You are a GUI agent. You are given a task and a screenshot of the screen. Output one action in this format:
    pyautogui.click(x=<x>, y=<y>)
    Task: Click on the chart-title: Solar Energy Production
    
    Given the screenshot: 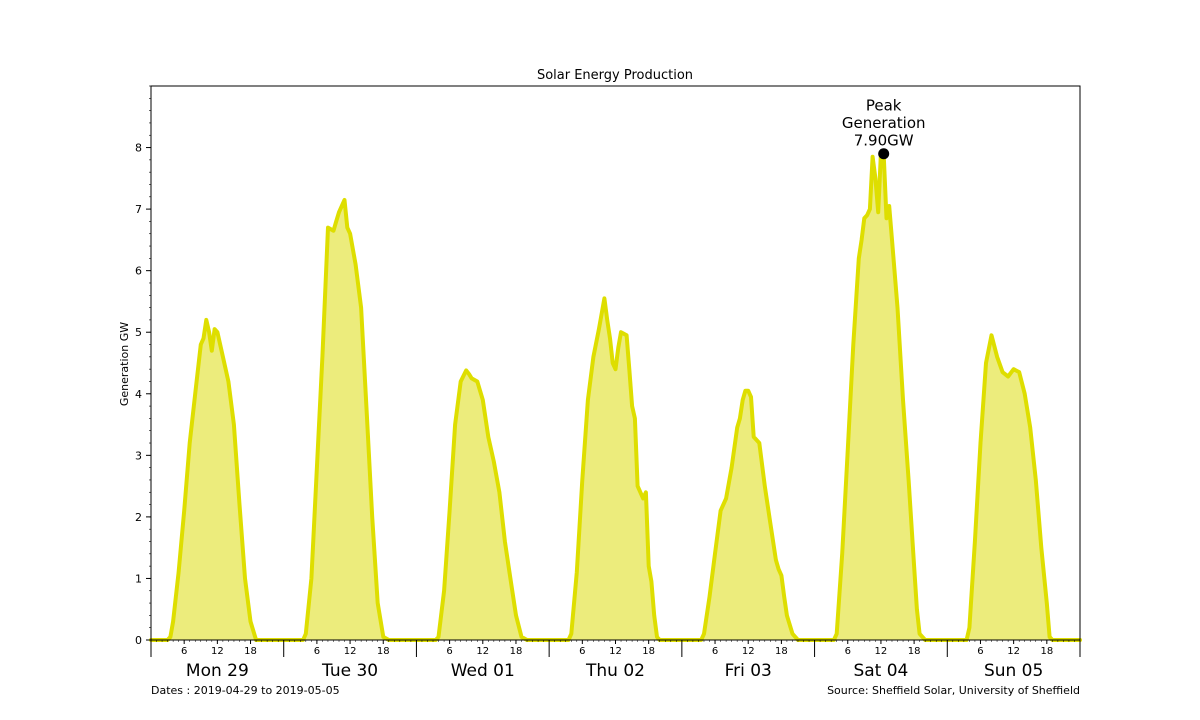 What is the action you would take?
    pyautogui.click(x=615, y=75)
    